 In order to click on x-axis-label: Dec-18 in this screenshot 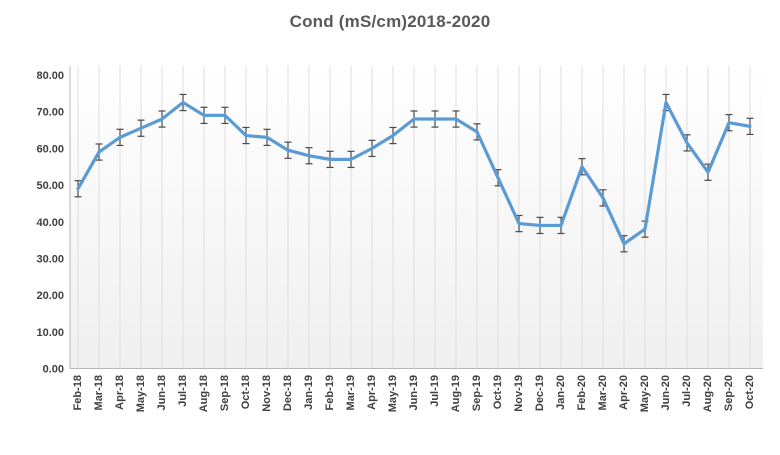, I will do `click(288, 393)`.